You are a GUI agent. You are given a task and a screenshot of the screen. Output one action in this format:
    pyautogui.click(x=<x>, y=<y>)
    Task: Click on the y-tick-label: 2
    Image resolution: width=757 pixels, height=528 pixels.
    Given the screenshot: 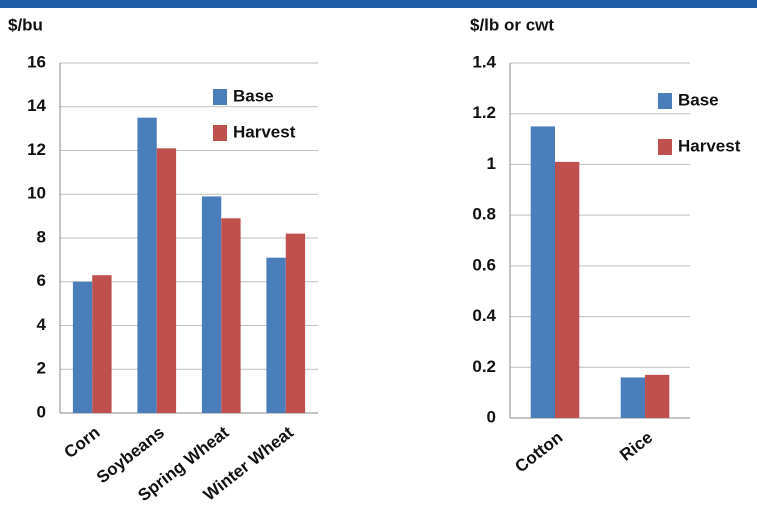 What is the action you would take?
    pyautogui.click(x=41, y=368)
    